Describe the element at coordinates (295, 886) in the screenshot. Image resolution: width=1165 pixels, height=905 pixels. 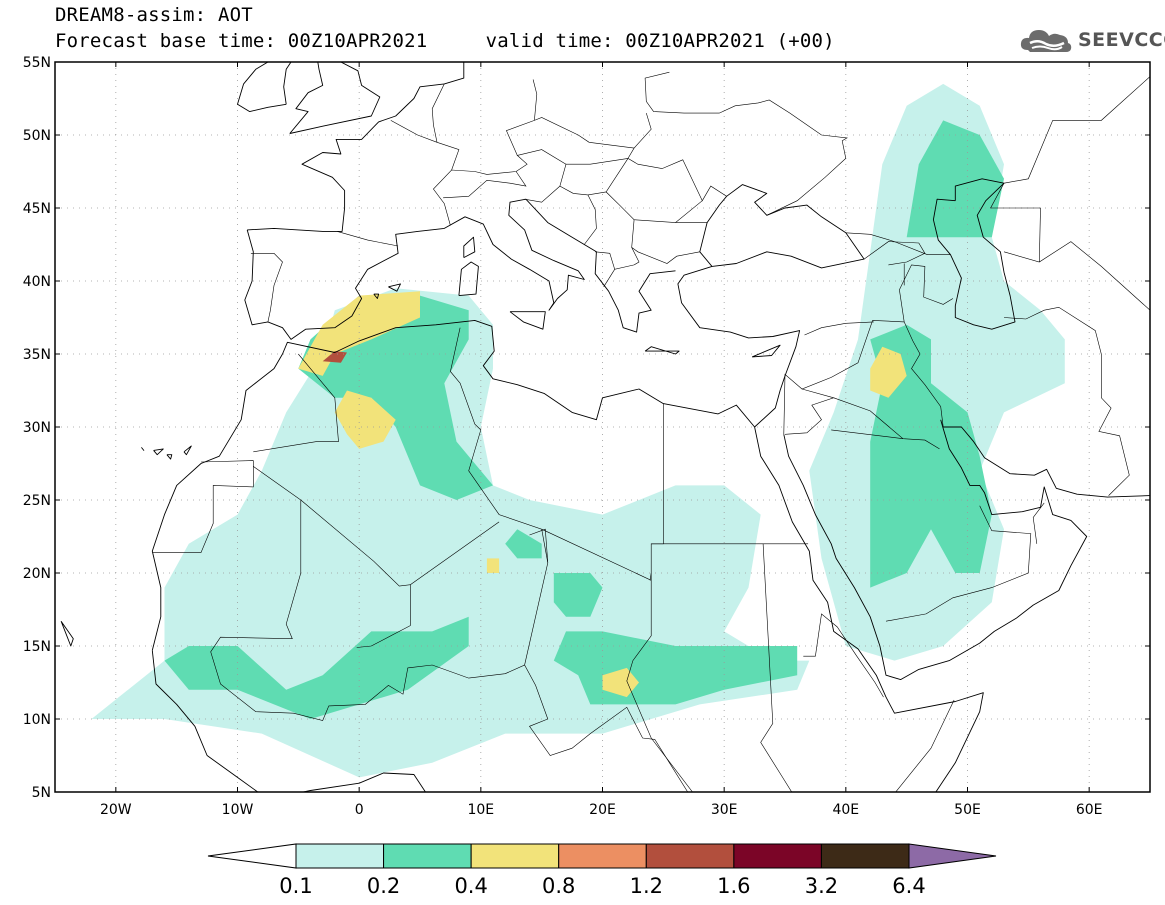
I see `colorbar-label: 0.1` at that location.